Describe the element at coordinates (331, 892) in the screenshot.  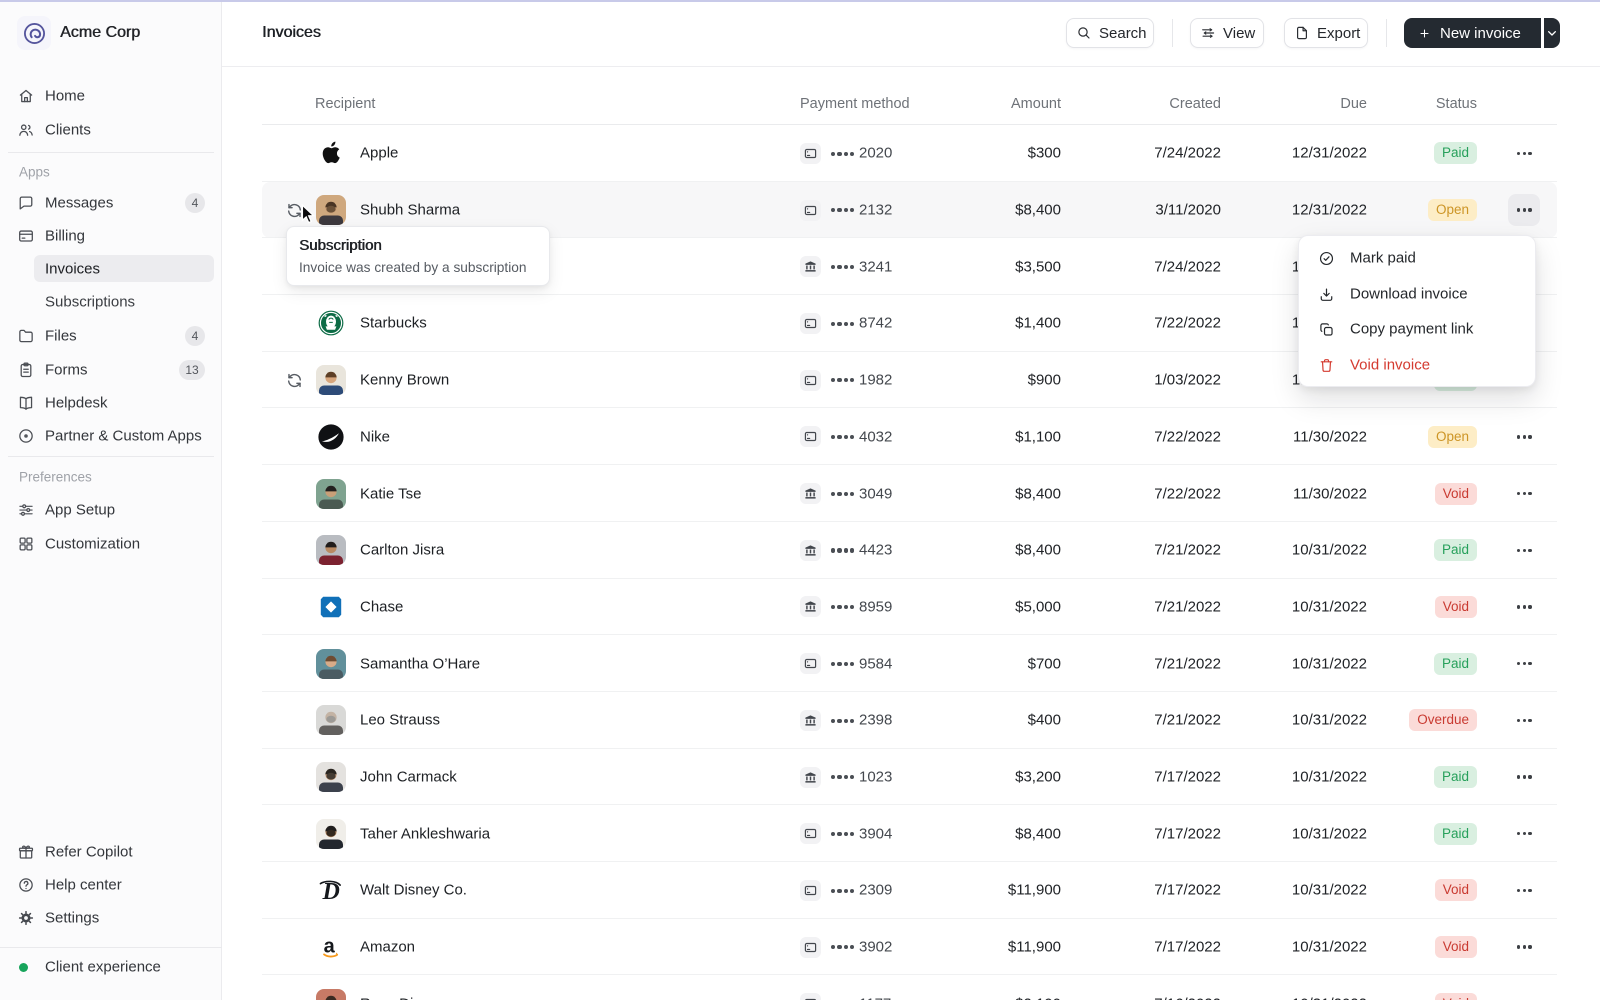
I see `svg-text: D` at that location.